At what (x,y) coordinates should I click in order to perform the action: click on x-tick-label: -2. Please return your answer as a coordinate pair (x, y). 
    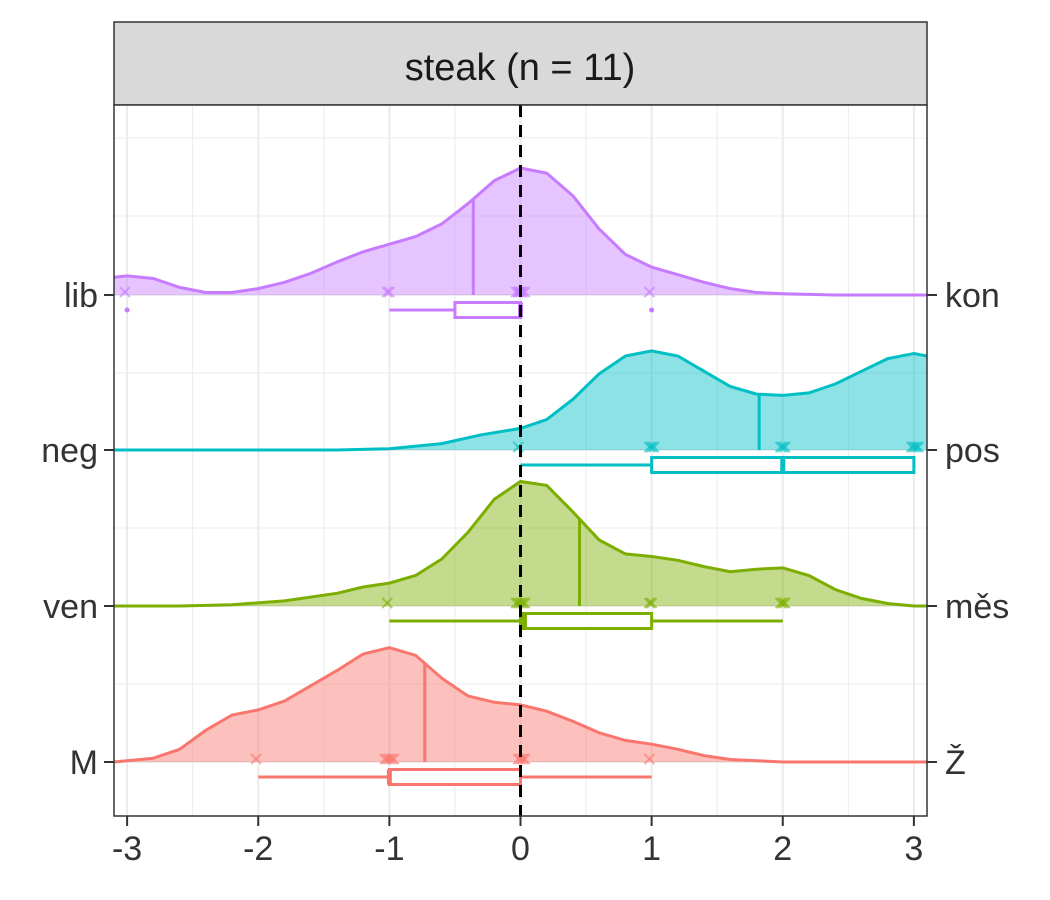
    Looking at the image, I should click on (258, 849).